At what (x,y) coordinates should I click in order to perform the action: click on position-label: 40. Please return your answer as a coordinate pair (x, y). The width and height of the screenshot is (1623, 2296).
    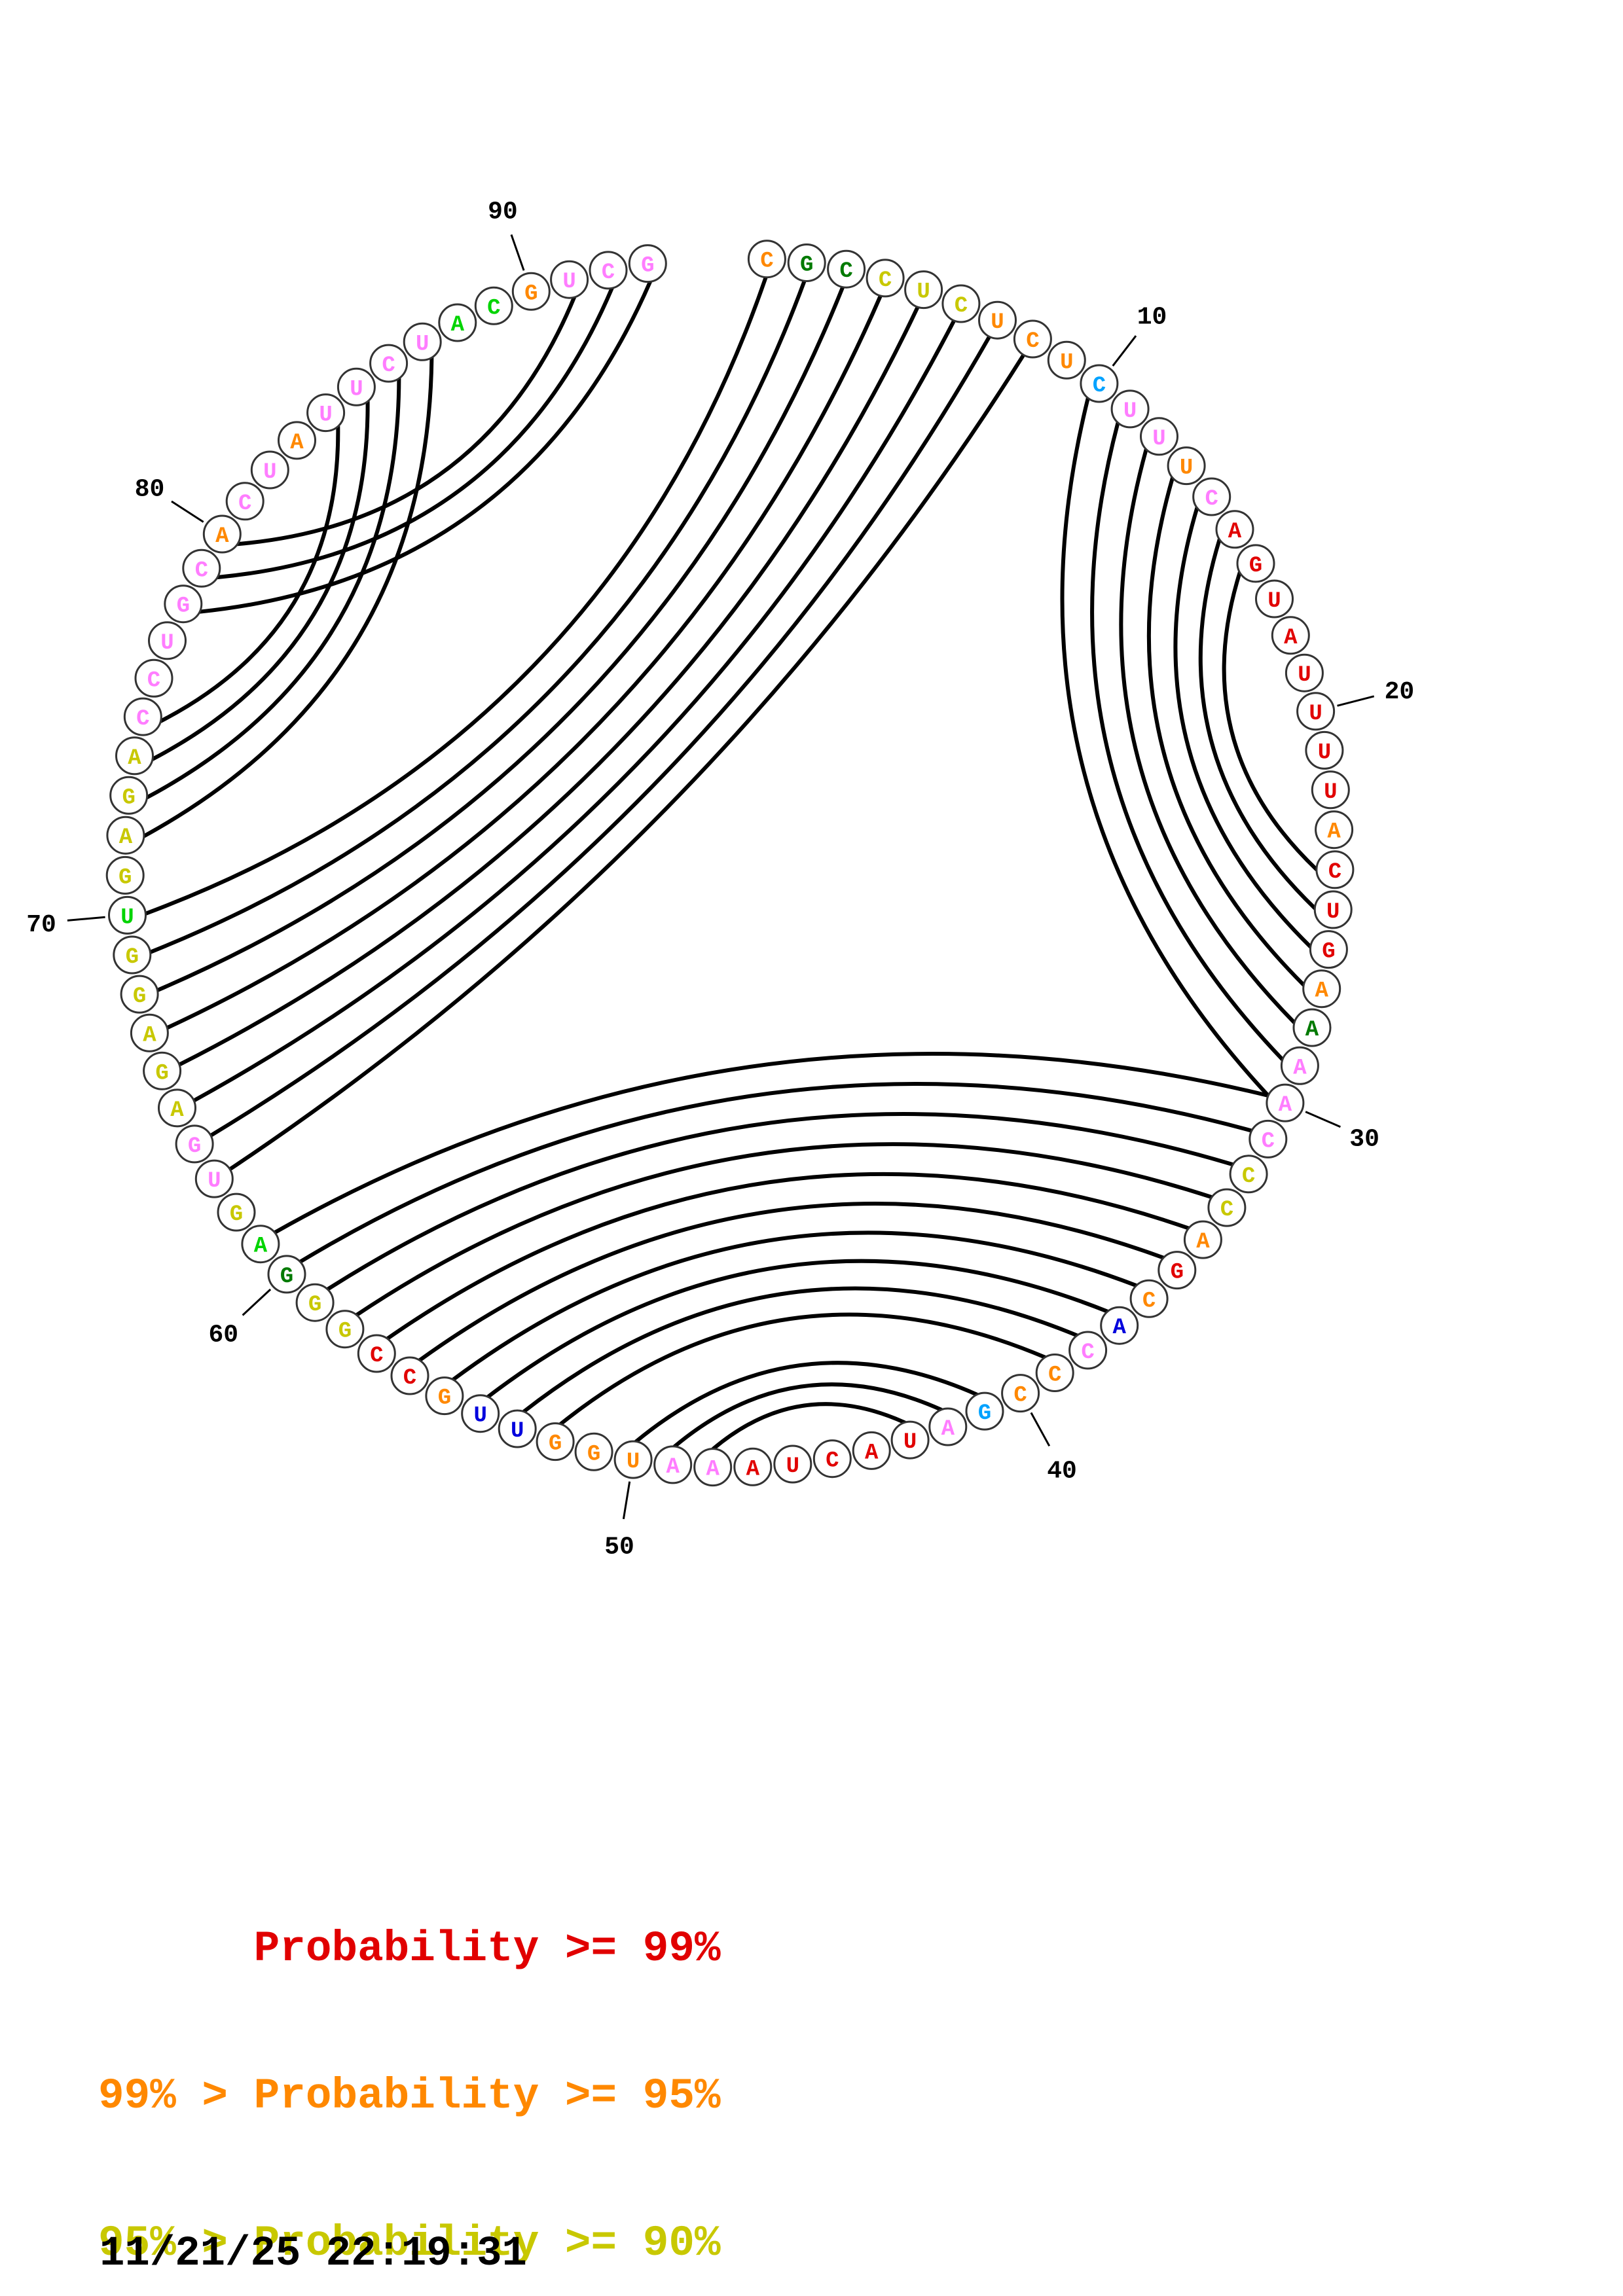
    Looking at the image, I should click on (1053, 1448).